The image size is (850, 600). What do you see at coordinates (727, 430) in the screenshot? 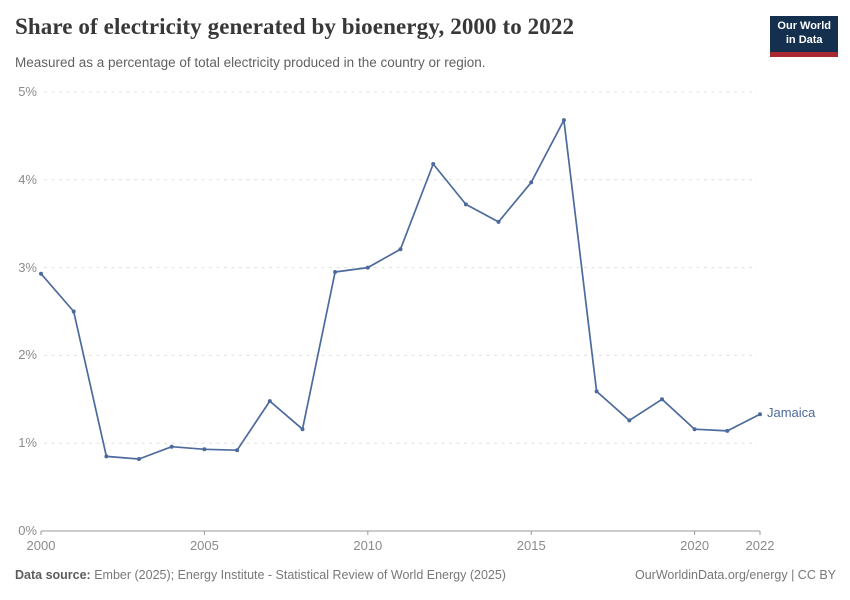
I see `data-point-2021` at bounding box center [727, 430].